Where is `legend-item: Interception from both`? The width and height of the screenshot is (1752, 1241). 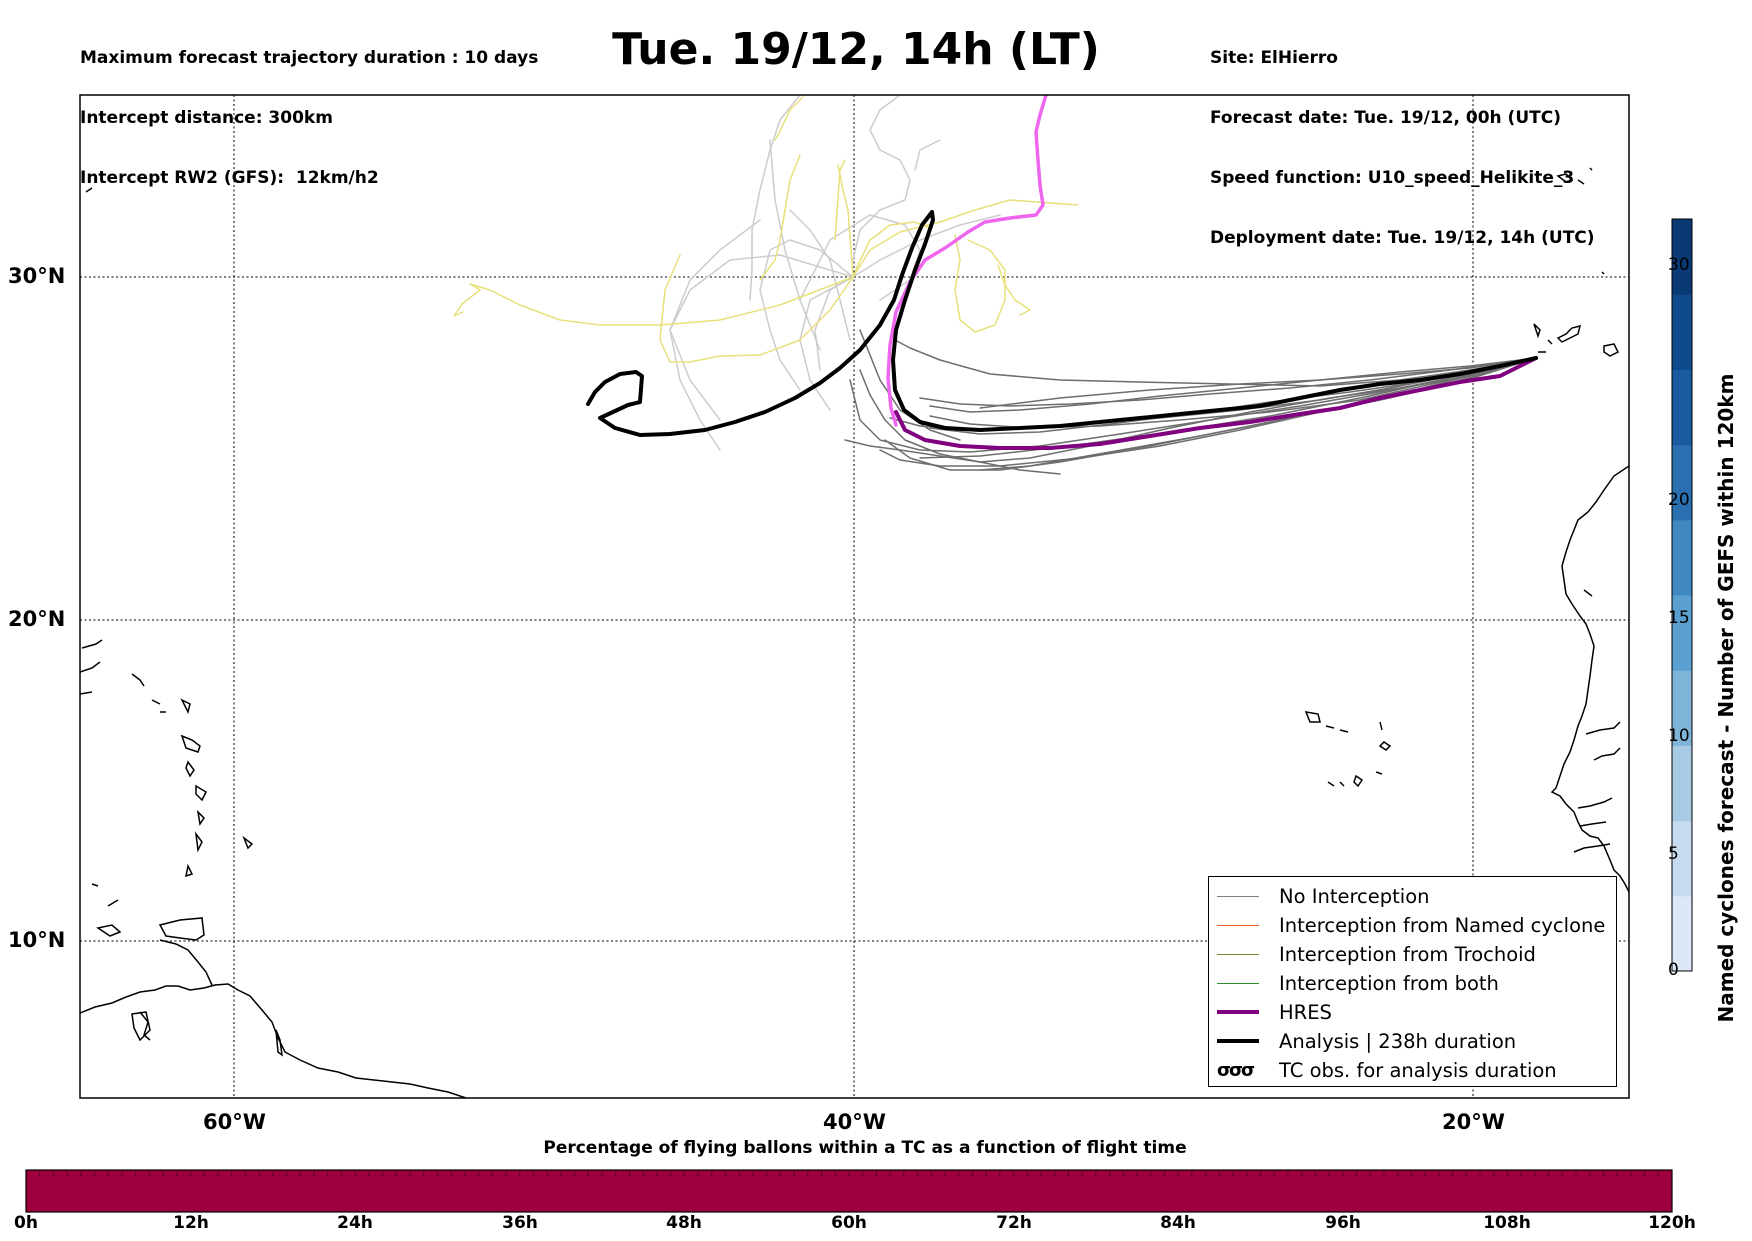 legend-item: Interception from both is located at coordinates (1358, 983).